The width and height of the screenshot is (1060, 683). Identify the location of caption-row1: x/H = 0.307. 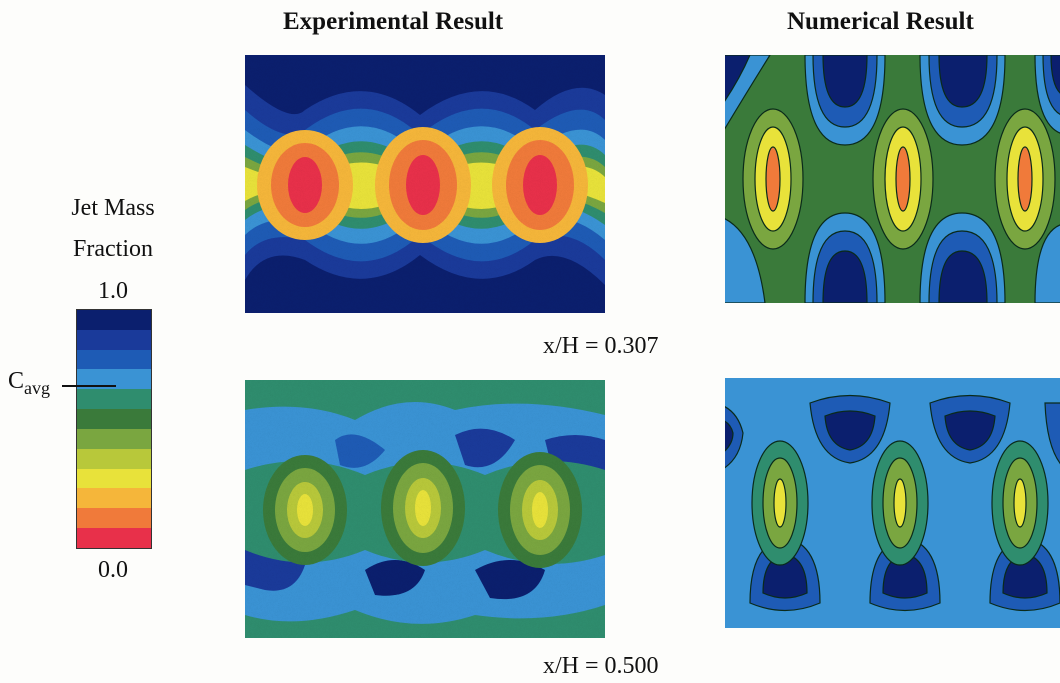
(601, 346).